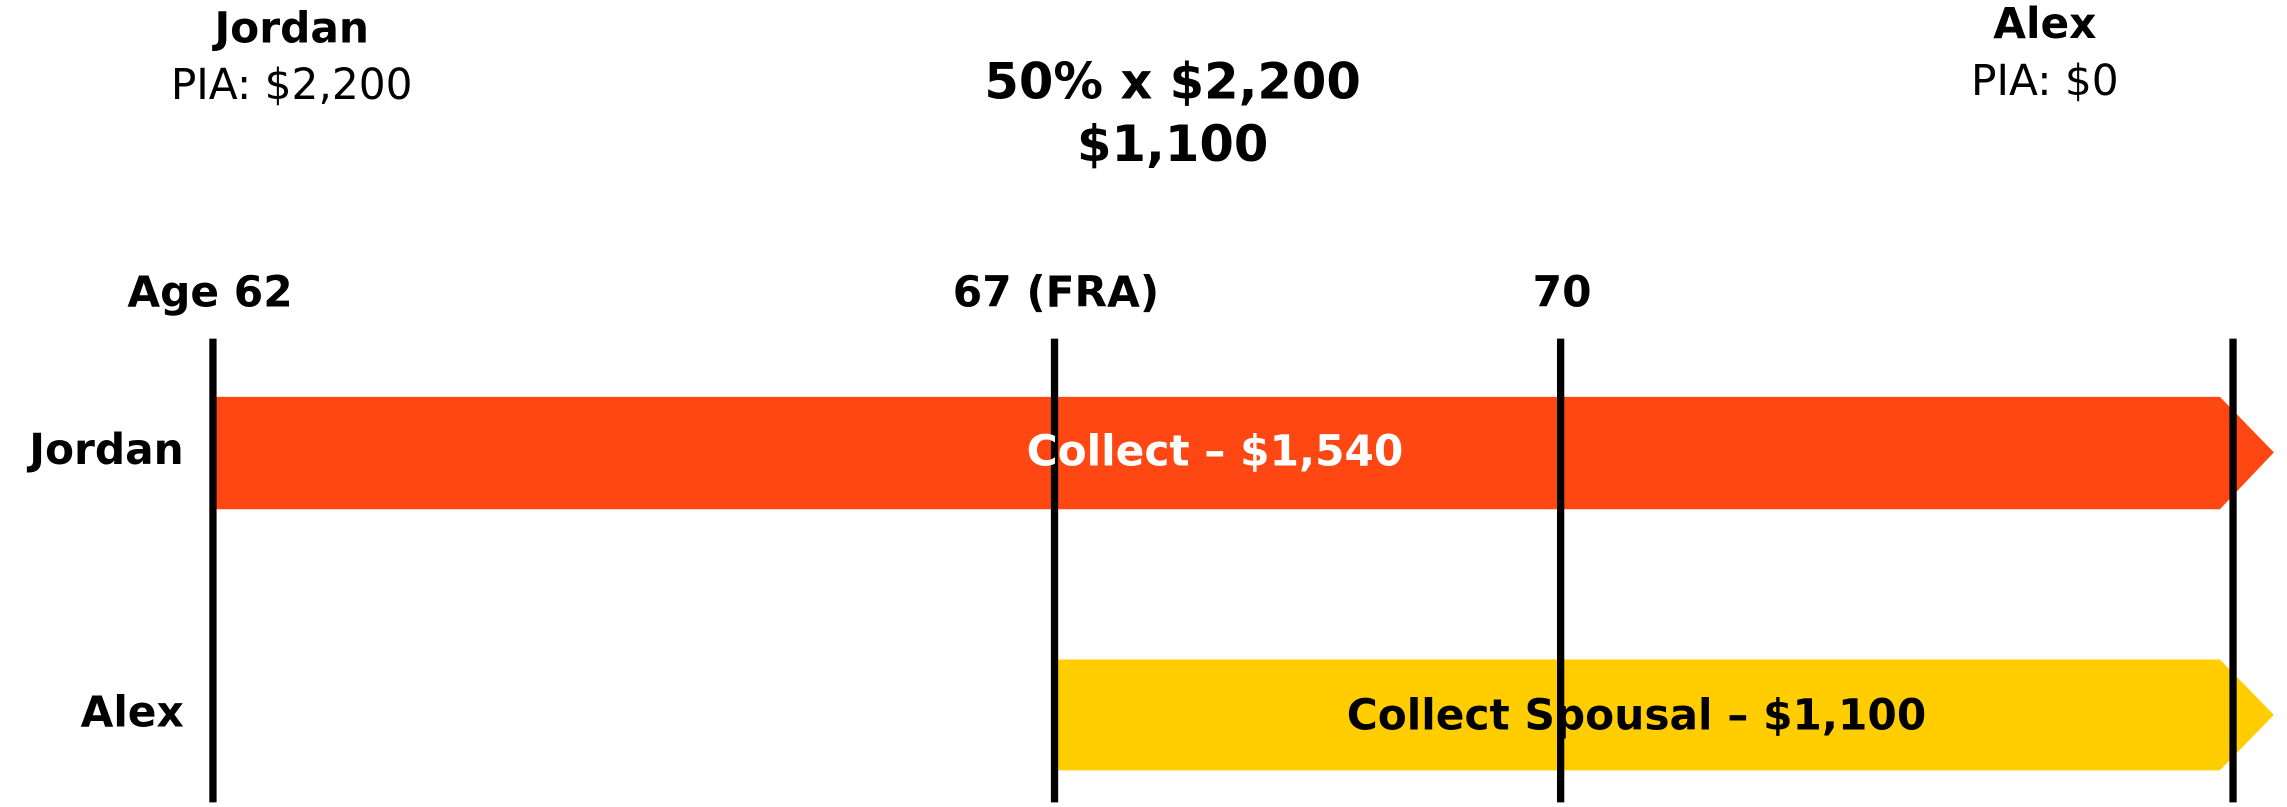 The image size is (2287, 807). I want to click on alex-bar, so click(1665, 715).